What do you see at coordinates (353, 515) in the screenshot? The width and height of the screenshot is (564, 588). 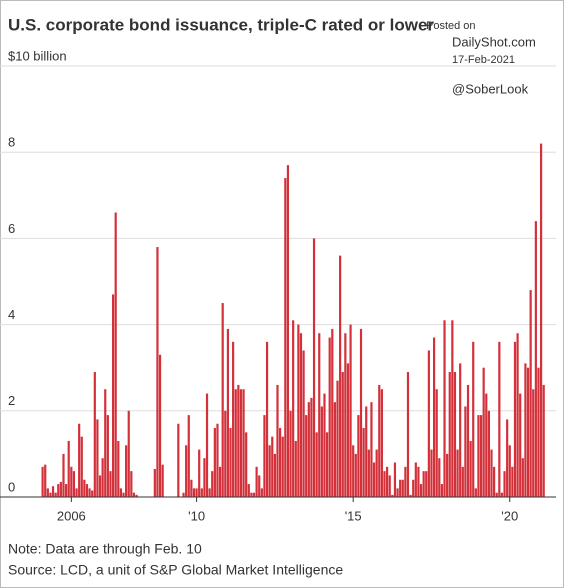 I see `x-tick-label: '15` at bounding box center [353, 515].